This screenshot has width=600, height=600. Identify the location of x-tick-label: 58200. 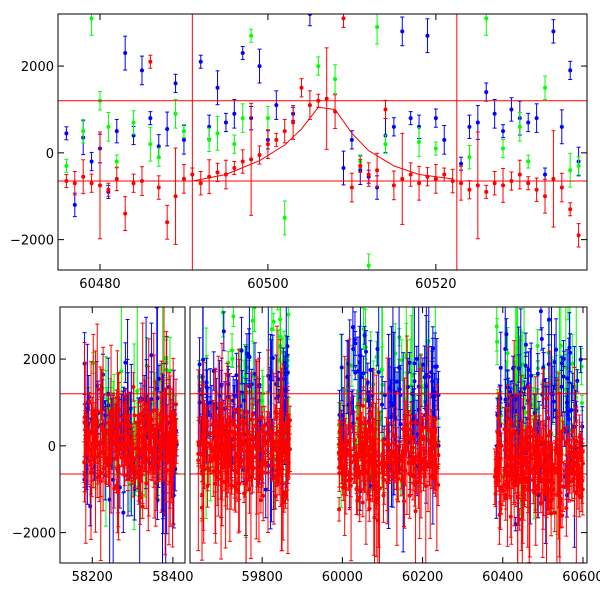
(92, 577).